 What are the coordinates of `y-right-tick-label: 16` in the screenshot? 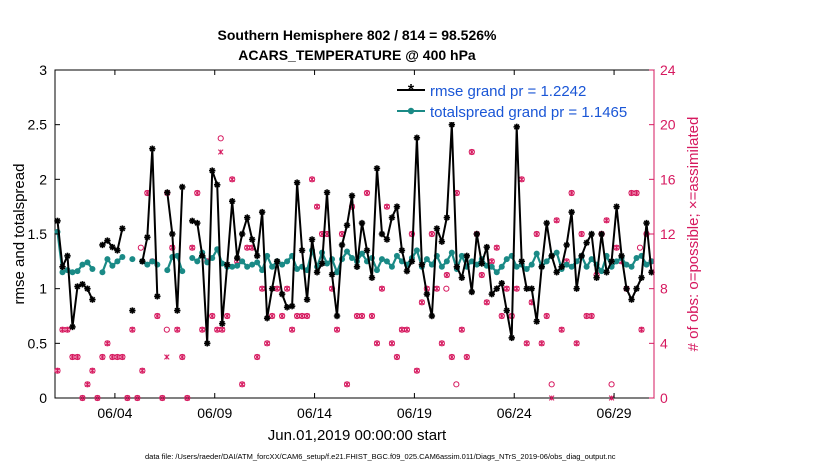 It's located at (668, 179).